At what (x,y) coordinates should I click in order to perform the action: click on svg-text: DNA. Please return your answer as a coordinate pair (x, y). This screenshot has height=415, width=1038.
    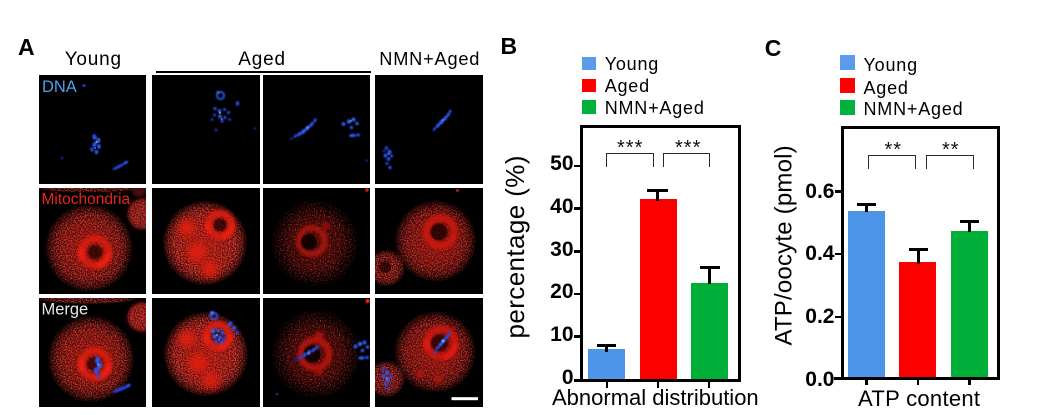
    Looking at the image, I should click on (59, 86).